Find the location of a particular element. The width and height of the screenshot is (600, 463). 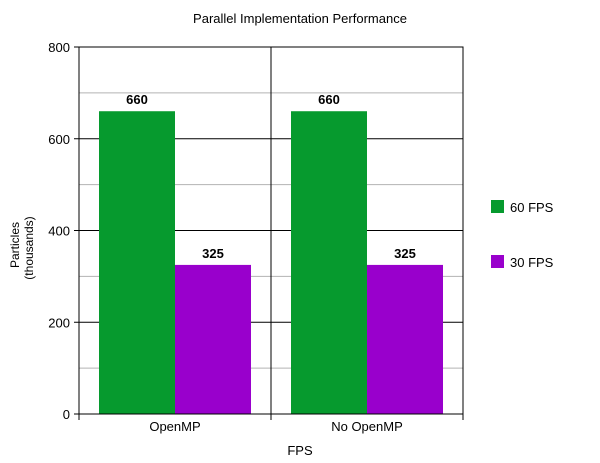

x-axis-label: FPS is located at coordinates (300, 450).